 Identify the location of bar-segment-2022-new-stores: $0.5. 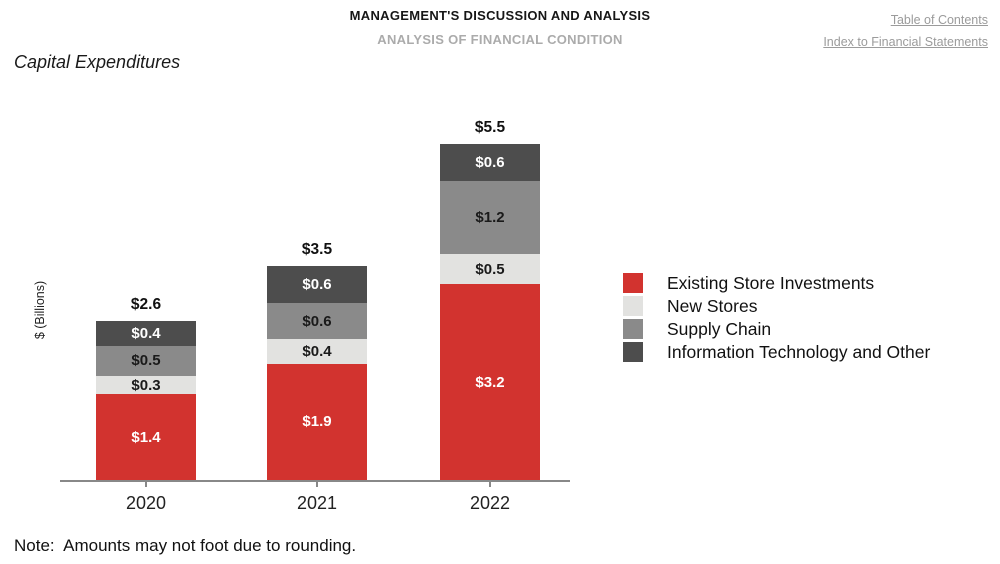
(490, 269).